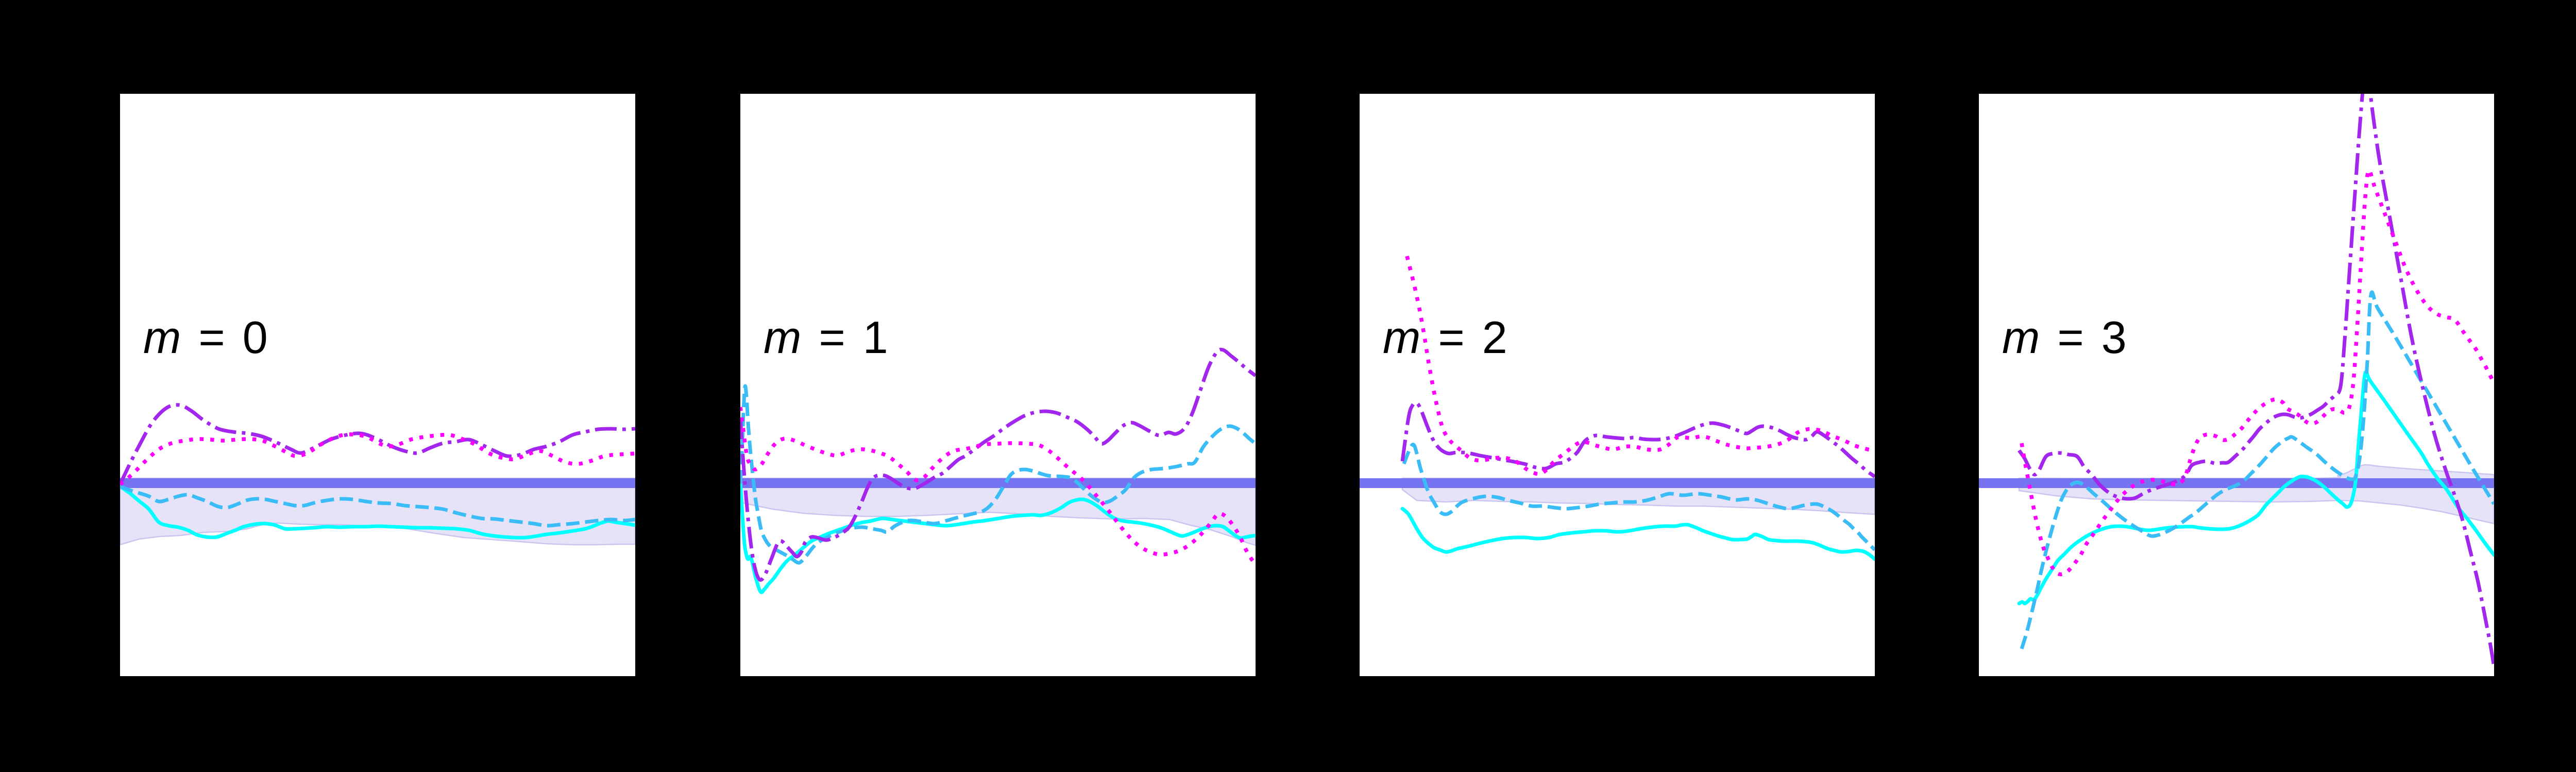  What do you see at coordinates (206, 337) in the screenshot?
I see `svg-text: m = 0` at bounding box center [206, 337].